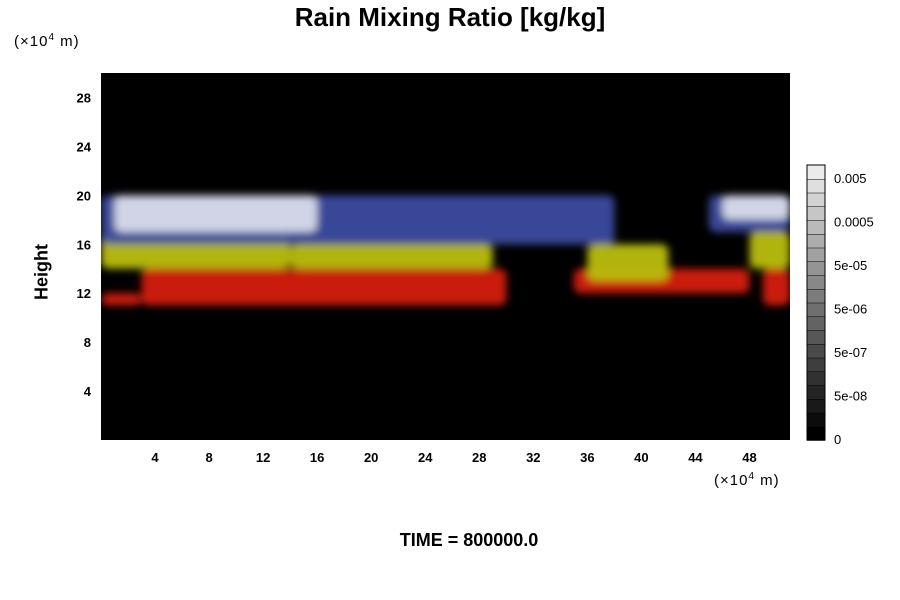 This screenshot has width=900, height=600. Describe the element at coordinates (84, 195) in the screenshot. I see `y-tick-label: 20` at that location.